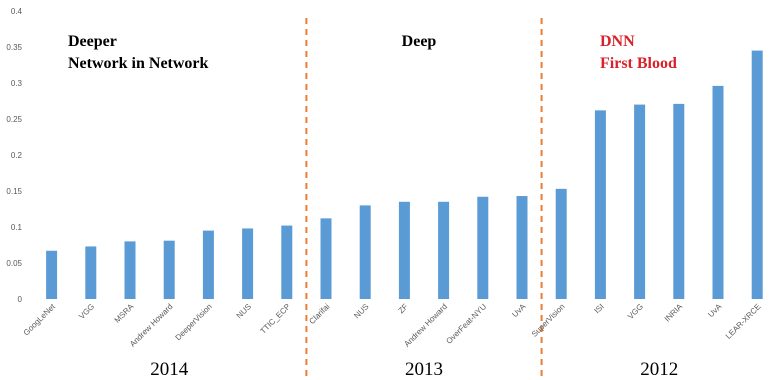 This screenshot has width=775, height=380. Describe the element at coordinates (319, 314) in the screenshot. I see `category-label: Clarifai` at that location.